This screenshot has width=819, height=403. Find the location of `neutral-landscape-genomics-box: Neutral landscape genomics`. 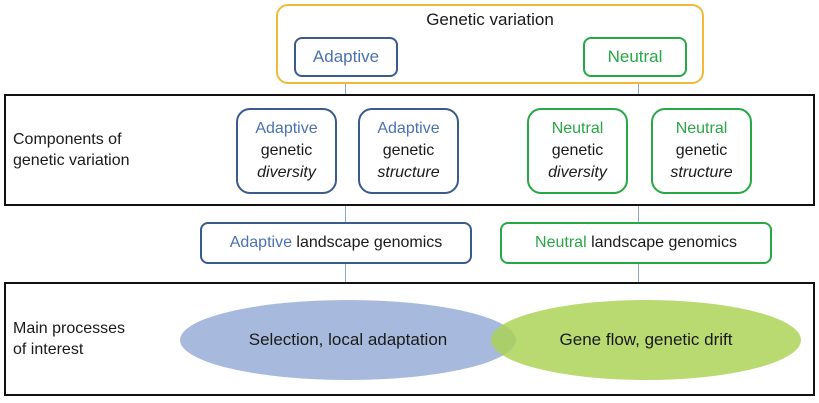

neutral-landscape-genomics-box: Neutral landscape genomics is located at coordinates (636, 243).